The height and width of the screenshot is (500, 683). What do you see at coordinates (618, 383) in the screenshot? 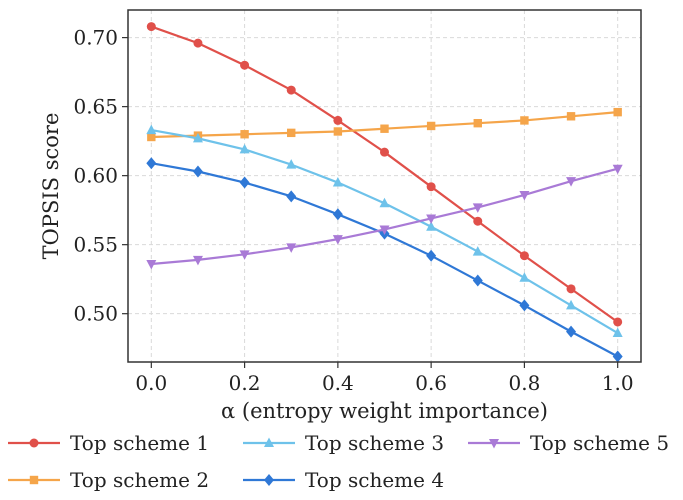
I see `x-tick-label: 1.0` at bounding box center [618, 383].